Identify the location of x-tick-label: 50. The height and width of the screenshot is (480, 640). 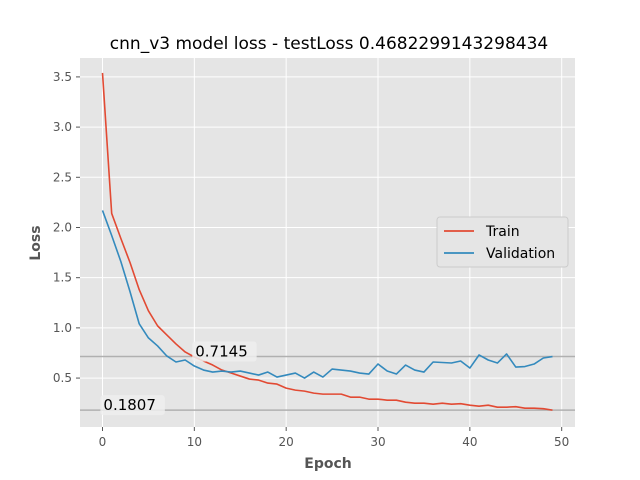
(561, 442).